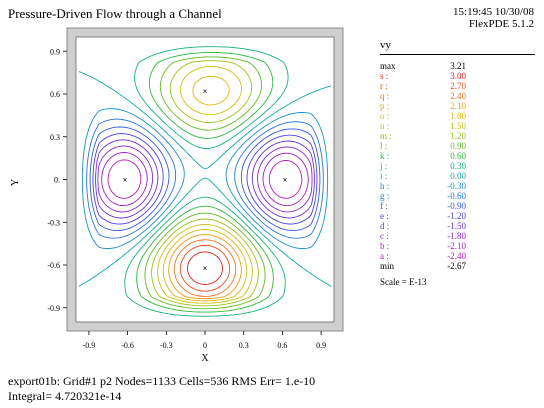  I want to click on y-tick-label: 0.3, so click(55, 137).